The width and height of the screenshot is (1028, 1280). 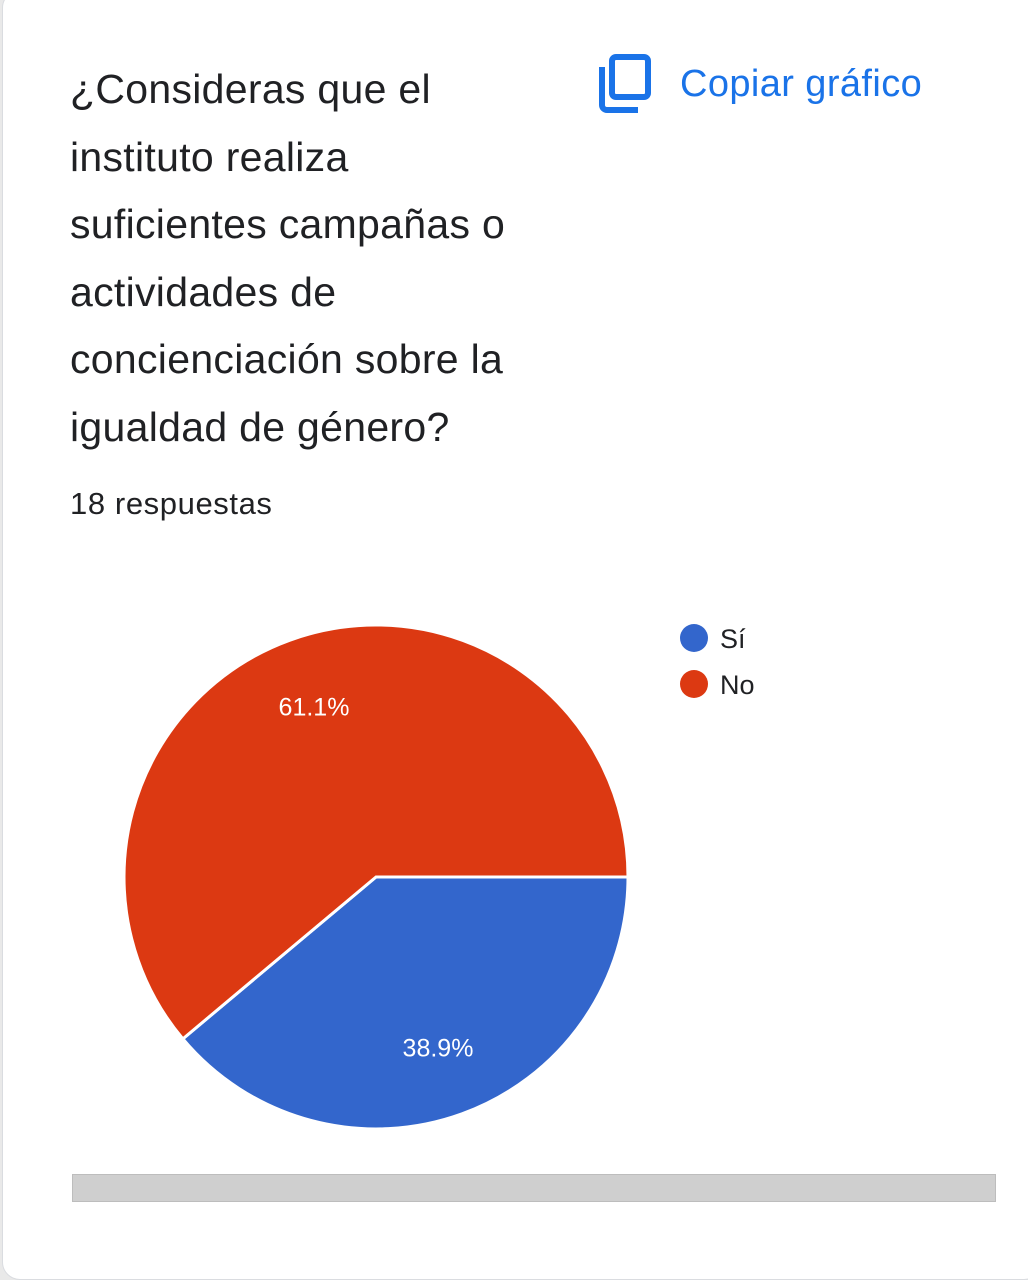 What do you see at coordinates (625, 83) in the screenshot?
I see `copy-icon` at bounding box center [625, 83].